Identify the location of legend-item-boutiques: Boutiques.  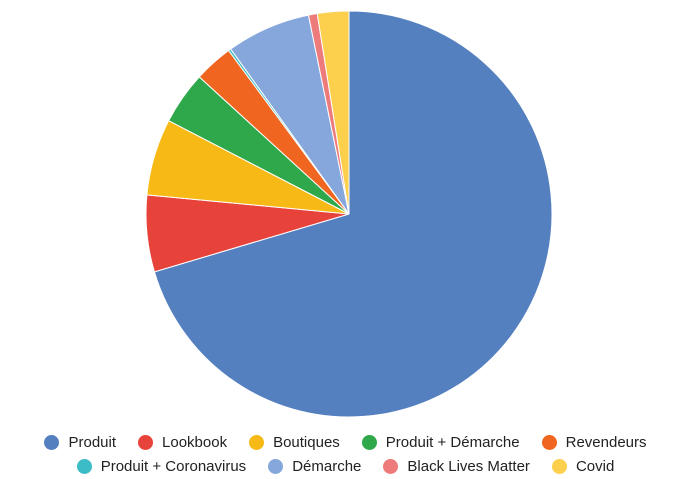
(294, 442).